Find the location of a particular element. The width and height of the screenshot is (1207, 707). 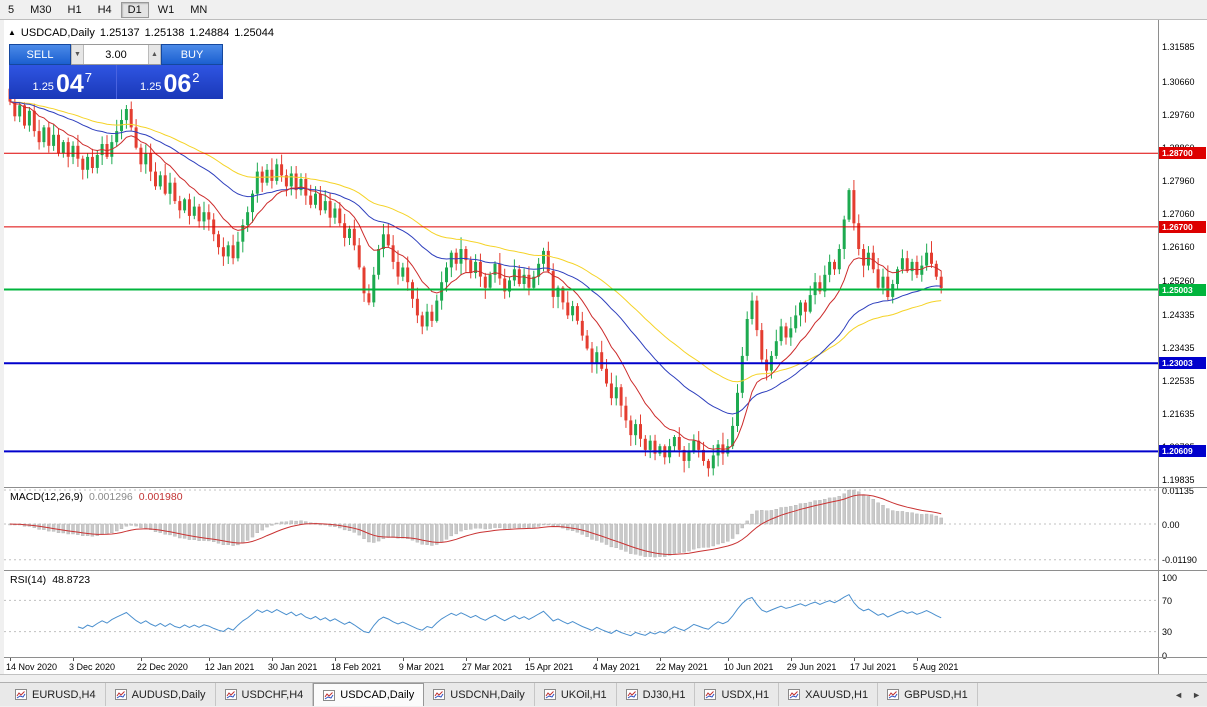

chart-tab-ukoil: UKOil,H1 is located at coordinates (576, 694).